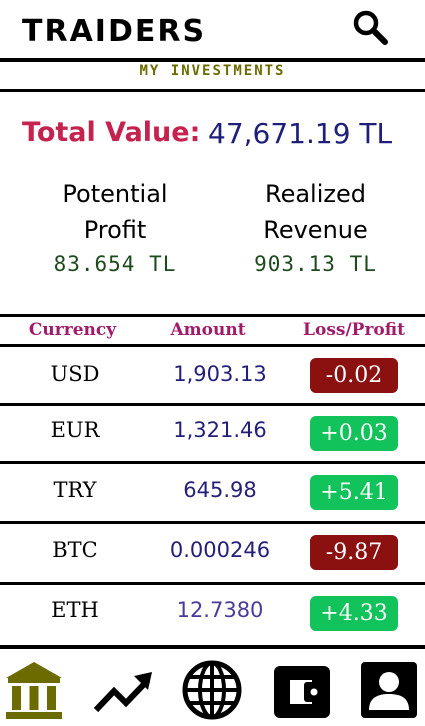 The width and height of the screenshot is (425, 726). I want to click on bank-icon, so click(34, 690).